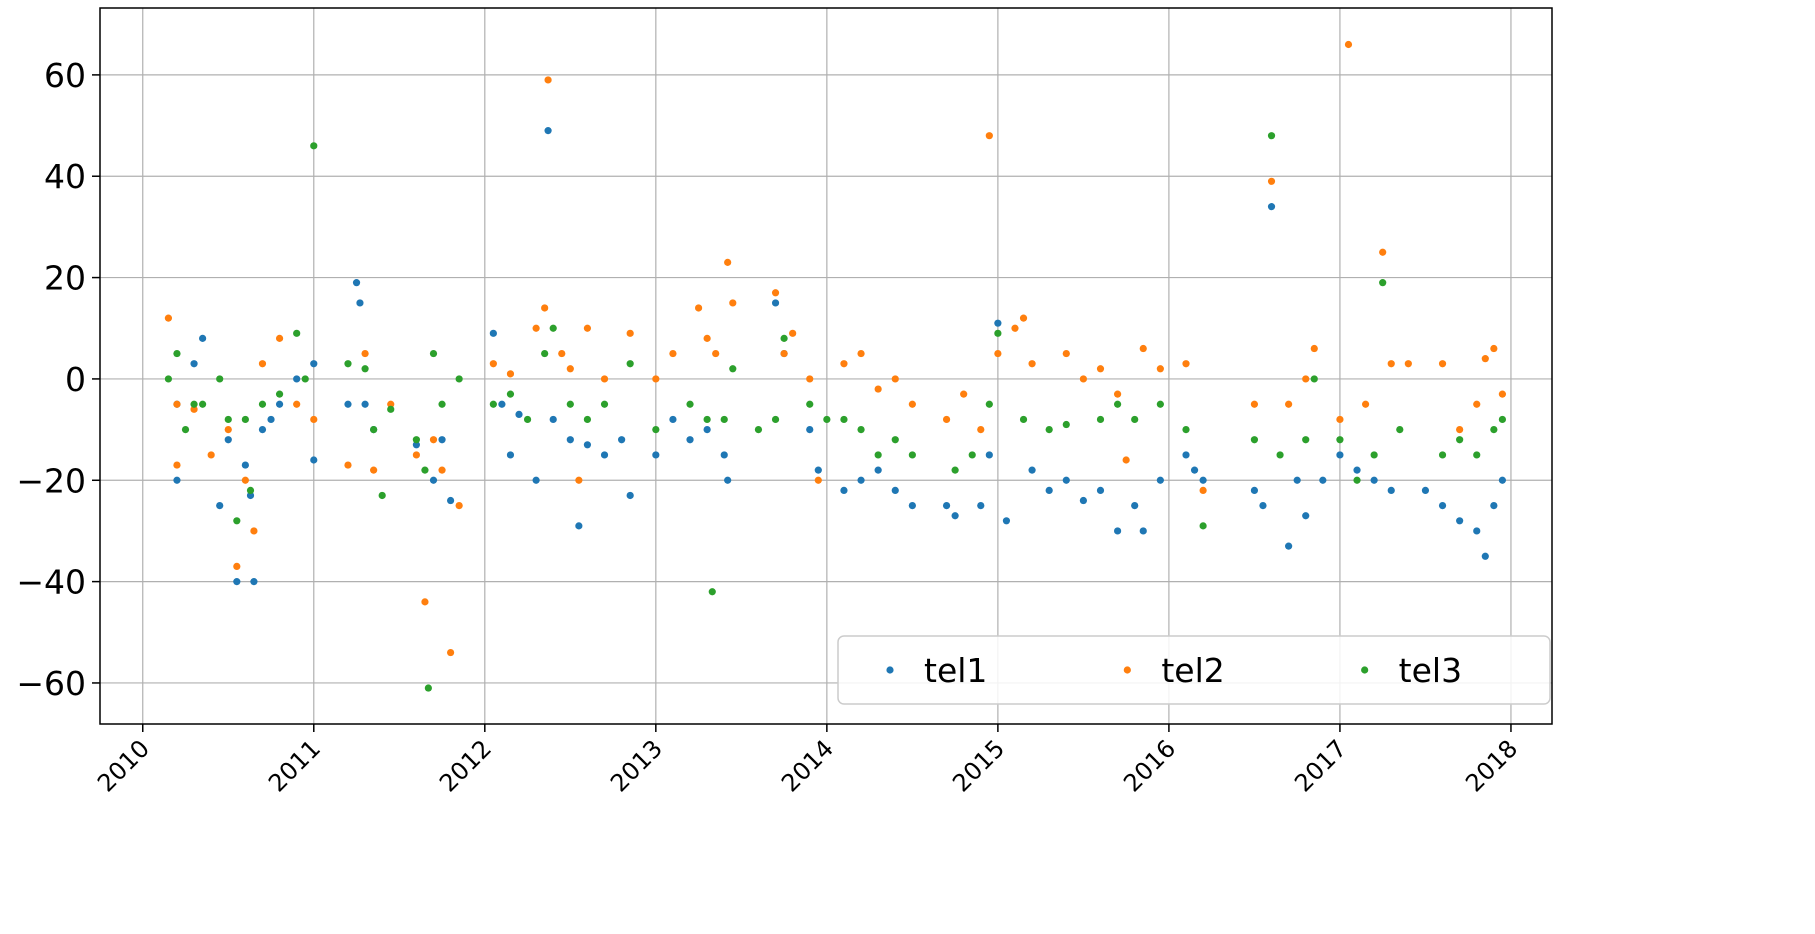 The width and height of the screenshot is (1815, 934). Describe the element at coordinates (123, 765) in the screenshot. I see `x-tick-label: 2010` at that location.